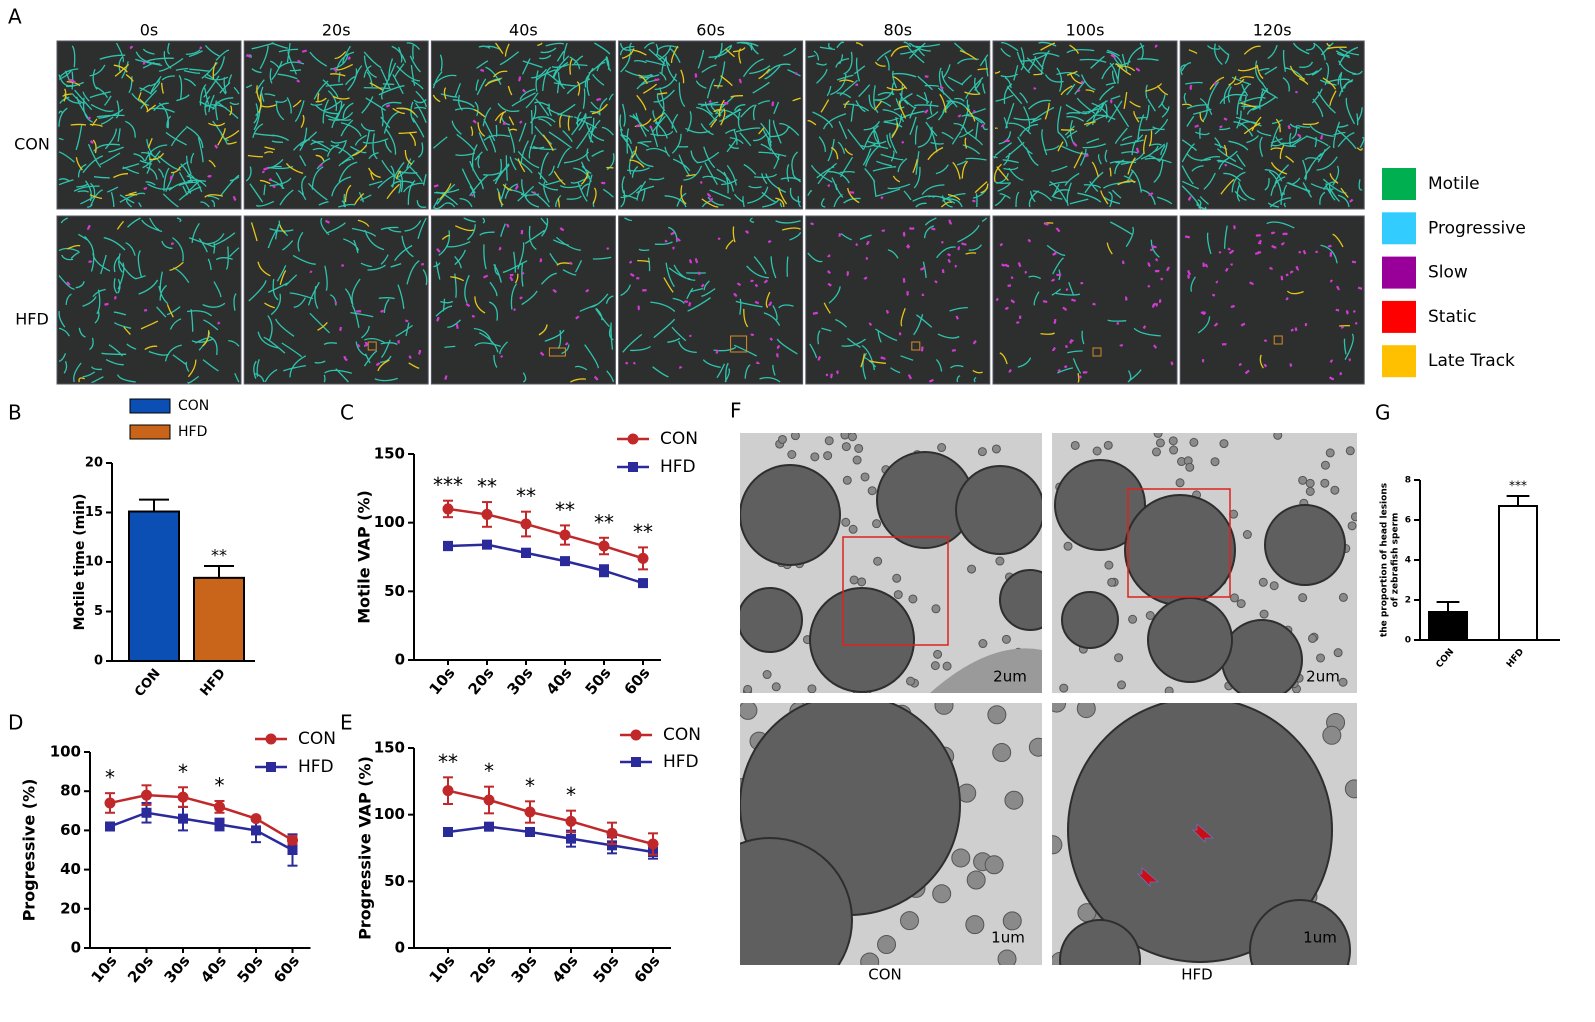 The width and height of the screenshot is (1595, 1022). Describe the element at coordinates (1385, 560) in the screenshot. I see `y-axis-label: the proportion of head lesions` at that location.